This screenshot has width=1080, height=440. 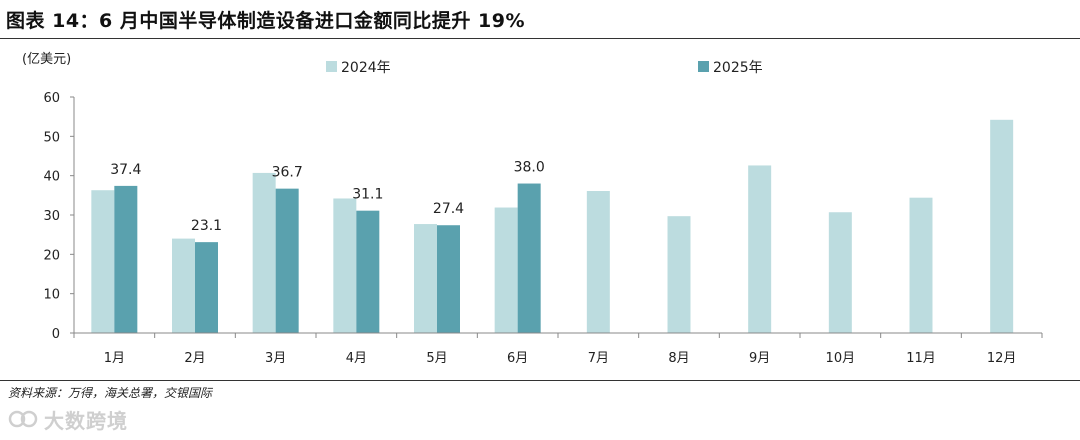 What do you see at coordinates (366, 68) in the screenshot?
I see `legend-label: 2024年` at bounding box center [366, 68].